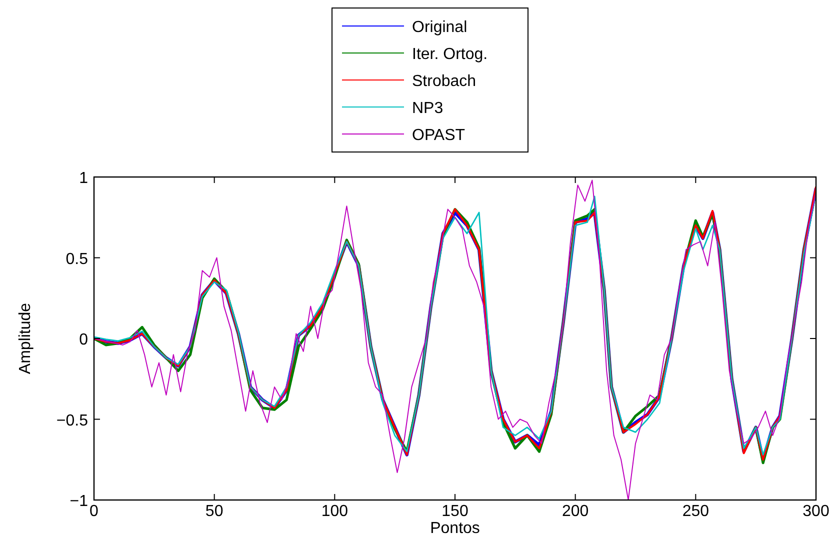 Image resolution: width=840 pixels, height=560 pixels. Describe the element at coordinates (77, 259) in the screenshot. I see `y-tick-label: 0.5` at that location.